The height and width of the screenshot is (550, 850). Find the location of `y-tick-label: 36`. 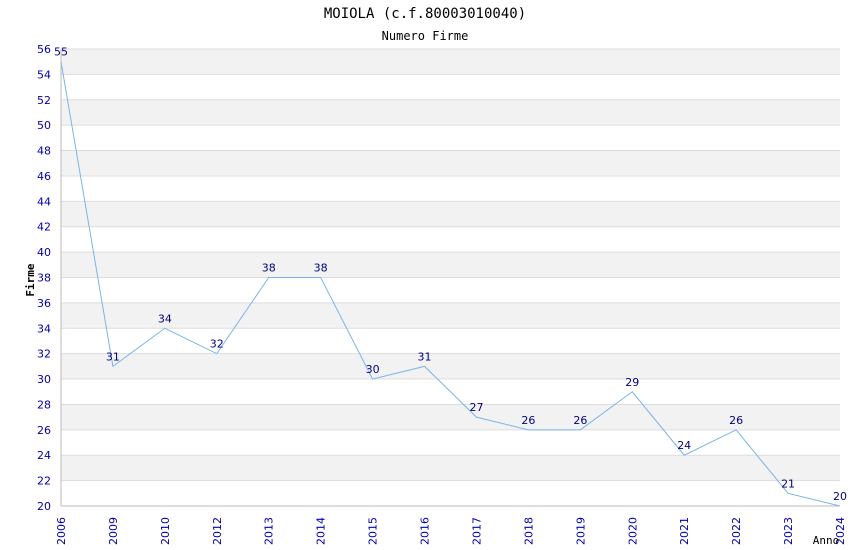

y-tick-label: 36 is located at coordinates (44, 303).